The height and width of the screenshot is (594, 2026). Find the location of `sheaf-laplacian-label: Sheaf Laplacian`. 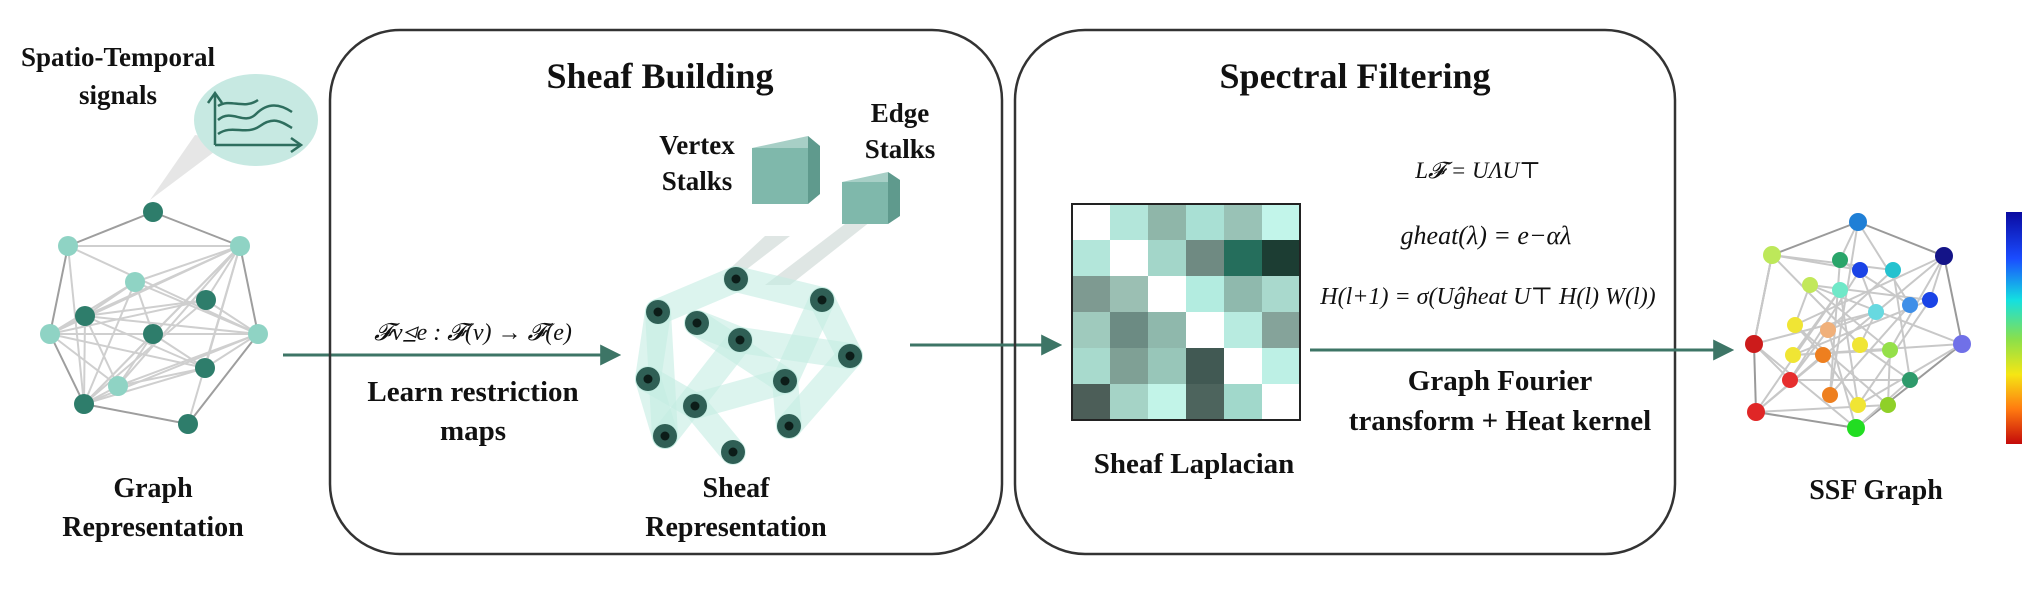

sheaf-laplacian-label: Sheaf Laplacian is located at coordinates (1194, 464).